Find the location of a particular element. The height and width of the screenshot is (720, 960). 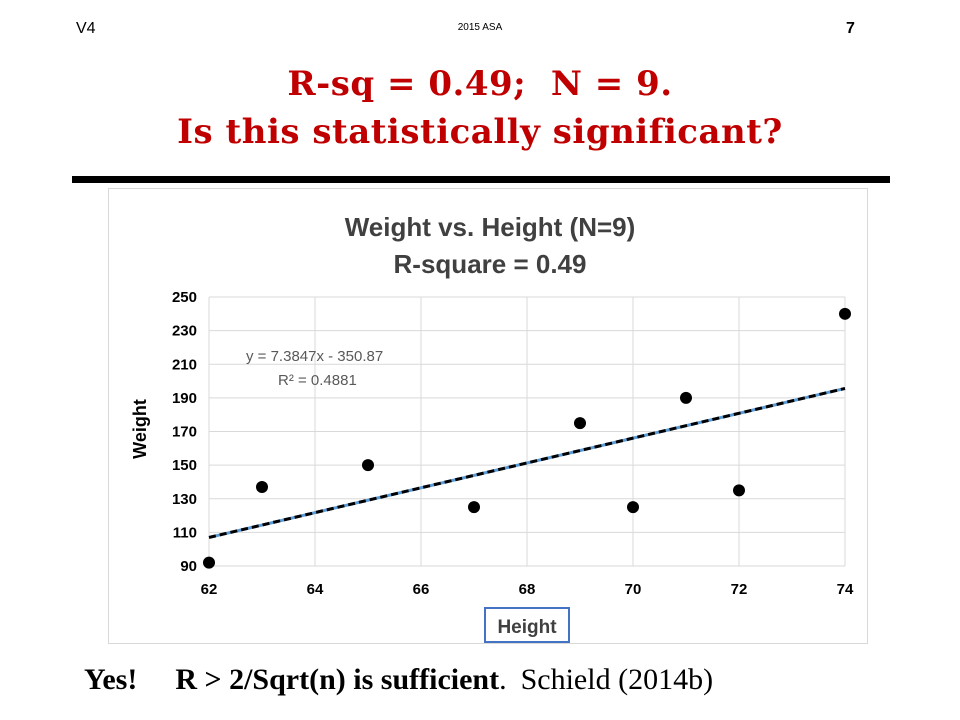

x-tick-label: 72 is located at coordinates (739, 589).